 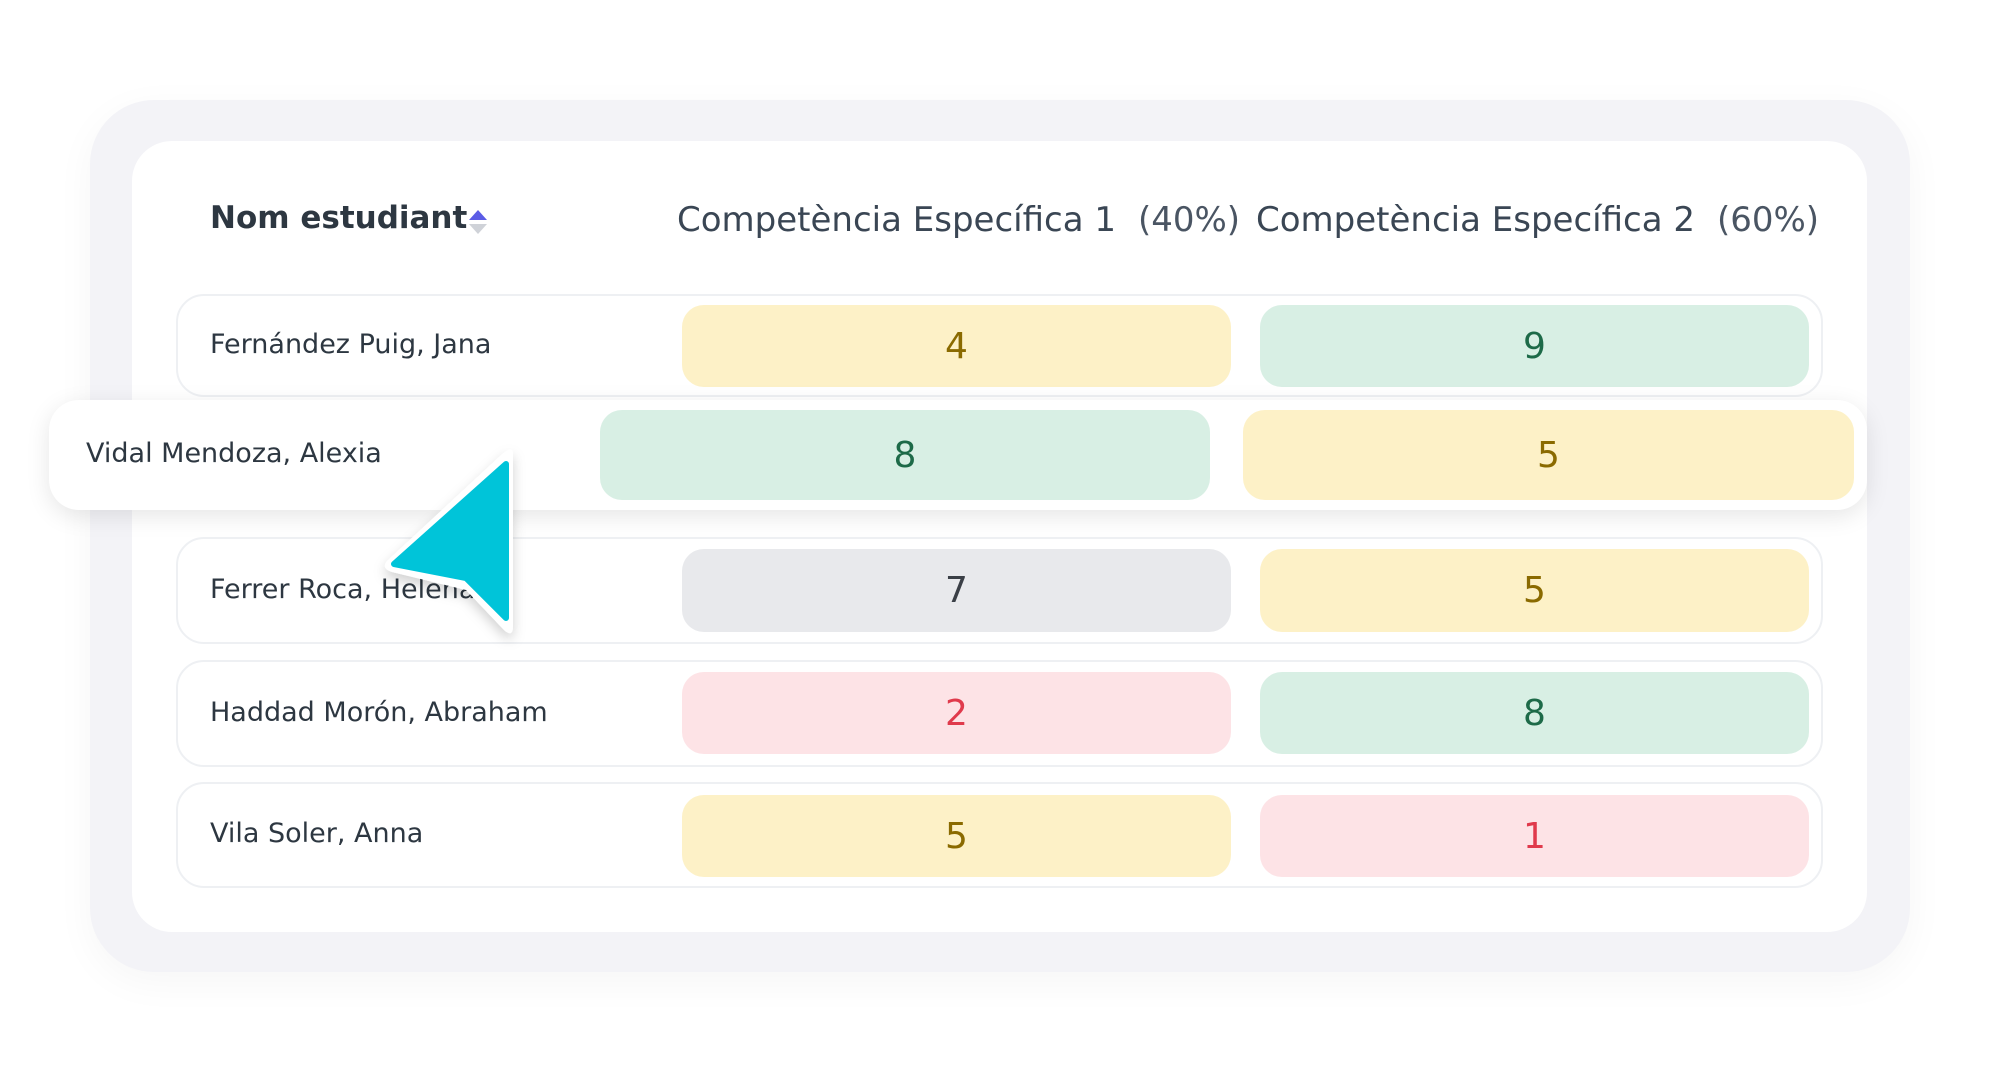 I want to click on grade-cell: 7, so click(x=956, y=590).